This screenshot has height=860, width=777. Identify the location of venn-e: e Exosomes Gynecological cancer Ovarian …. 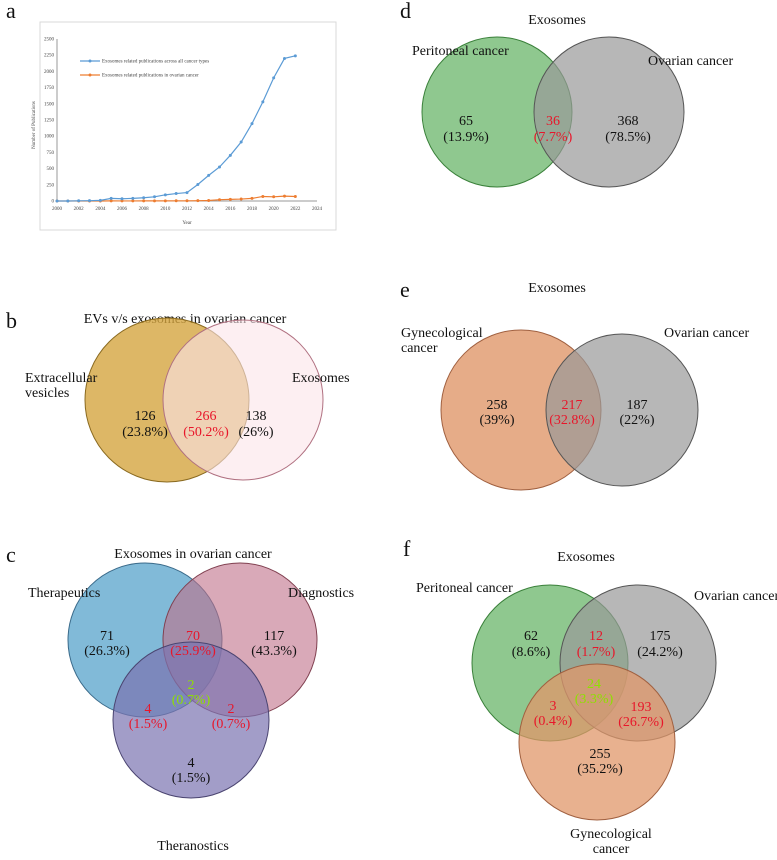
(574, 384).